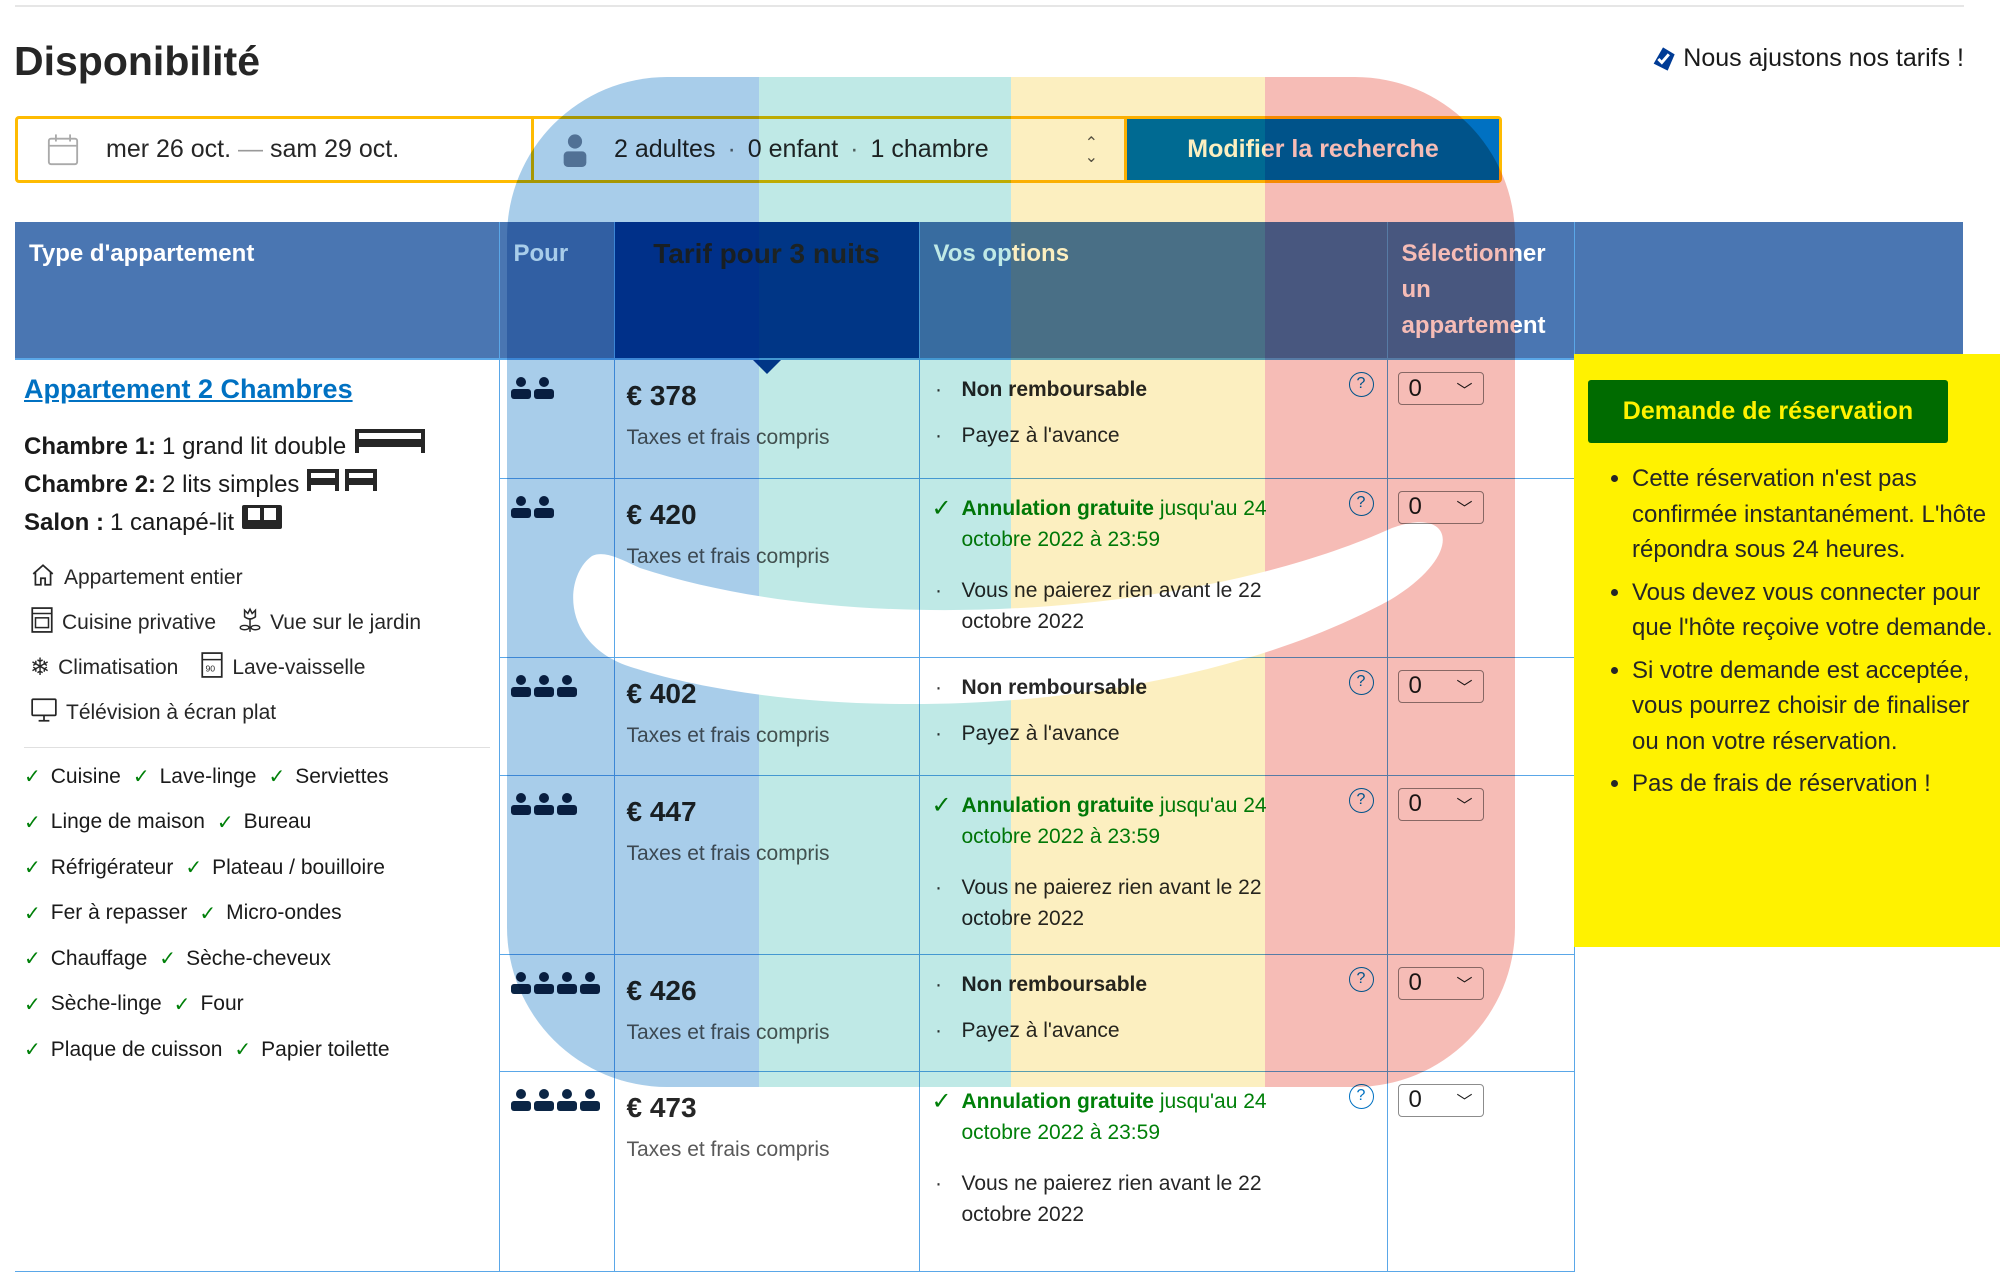 The width and height of the screenshot is (2000, 1272). What do you see at coordinates (342, 484) in the screenshot?
I see `single-beds-icon` at bounding box center [342, 484].